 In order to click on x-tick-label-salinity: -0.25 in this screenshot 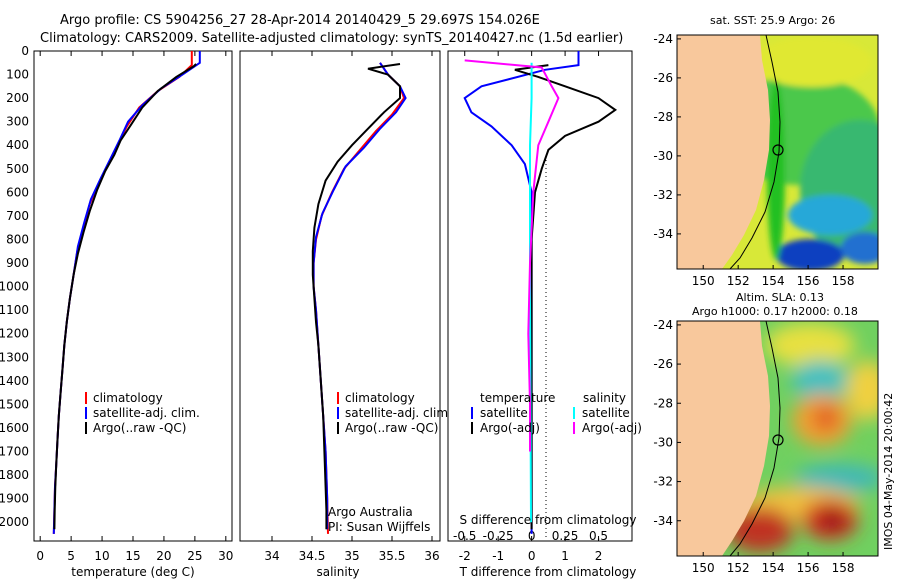, I will do `click(498, 536)`.